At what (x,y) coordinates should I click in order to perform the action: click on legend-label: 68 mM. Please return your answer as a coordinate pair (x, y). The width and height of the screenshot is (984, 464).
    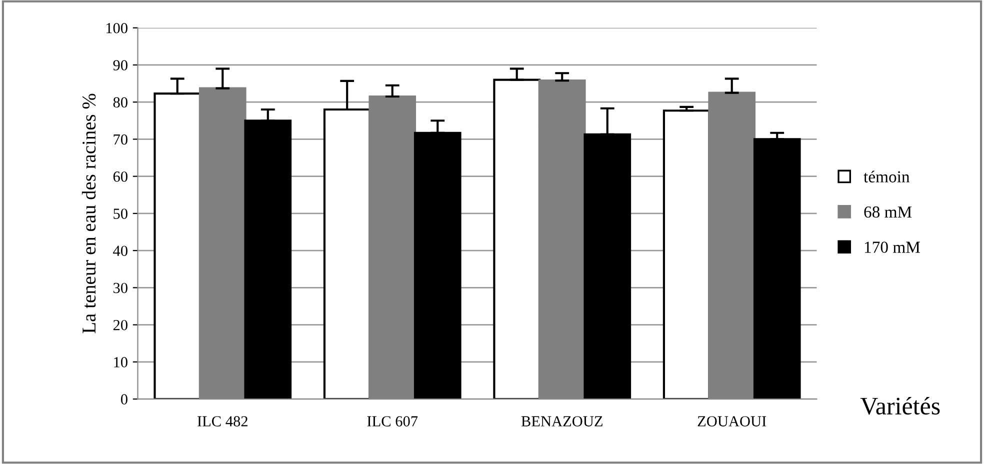
    Looking at the image, I should click on (888, 212).